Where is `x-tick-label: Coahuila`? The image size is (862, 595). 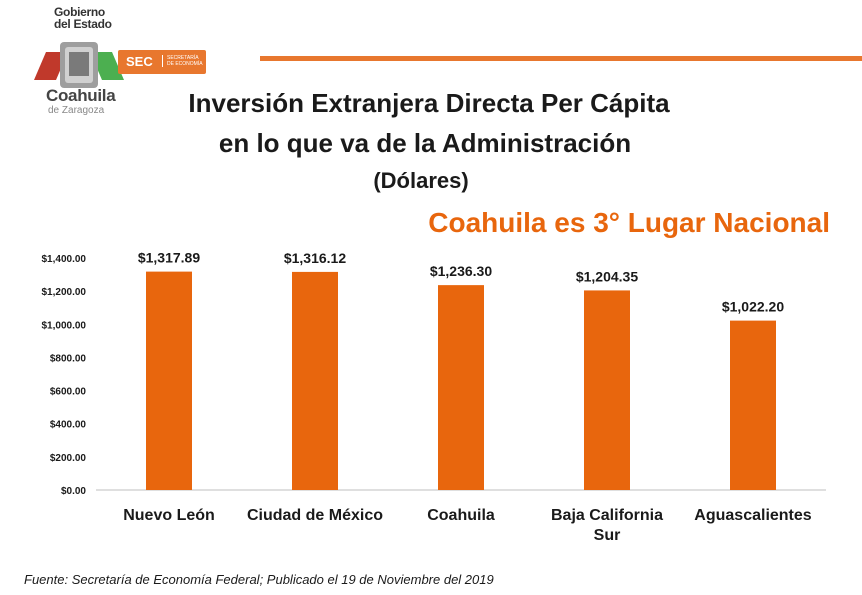
x-tick-label: Coahuila is located at coordinates (461, 515).